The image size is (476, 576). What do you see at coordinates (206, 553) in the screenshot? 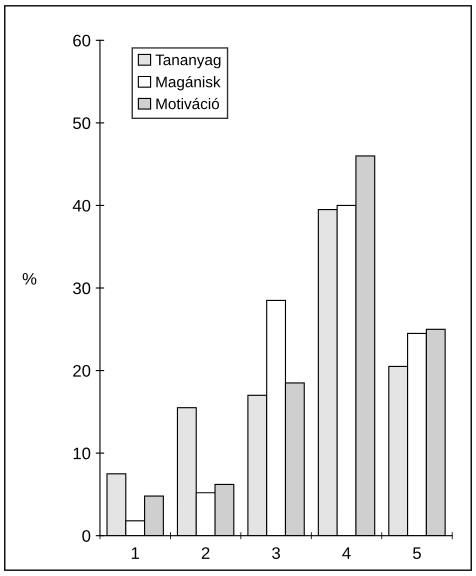
I see `x-tick-label: 2` at bounding box center [206, 553].